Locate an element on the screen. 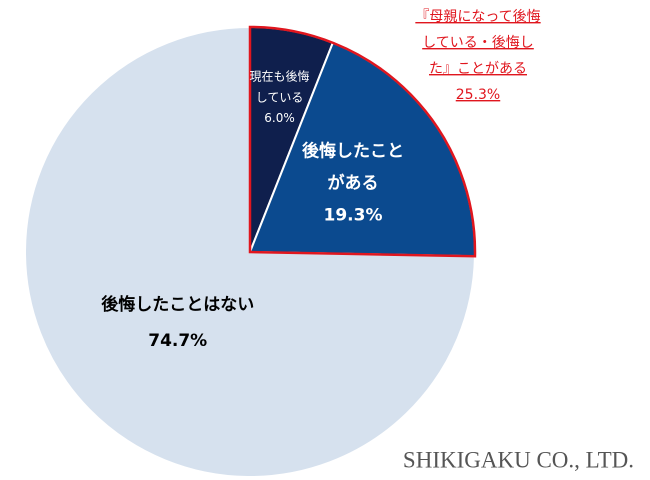 The height and width of the screenshot is (480, 650). slice-label-line: している is located at coordinates (280, 97).